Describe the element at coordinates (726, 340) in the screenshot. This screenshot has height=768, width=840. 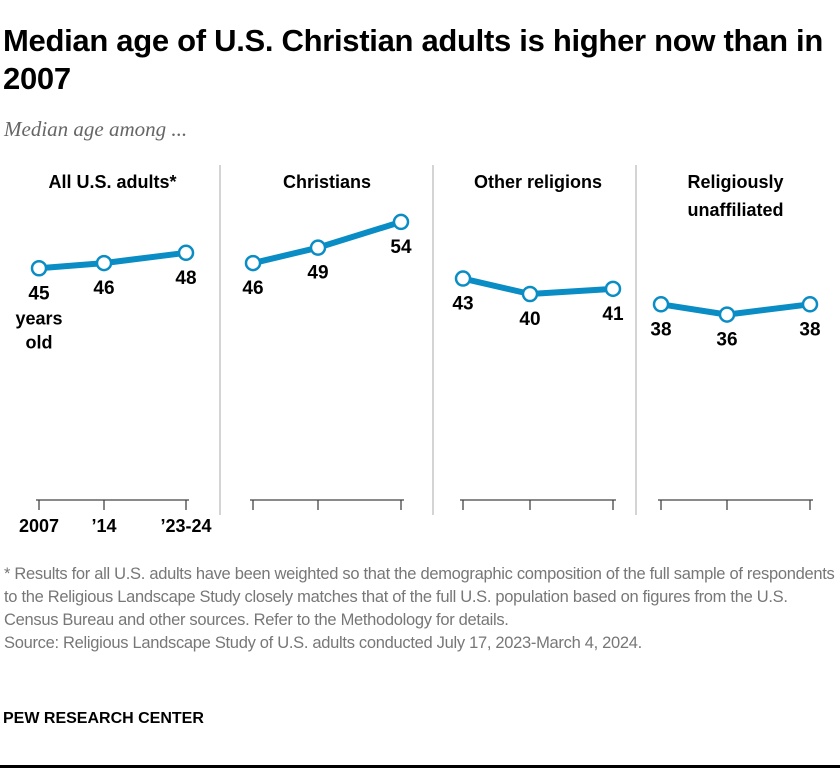
I see `data-label: 36` at that location.